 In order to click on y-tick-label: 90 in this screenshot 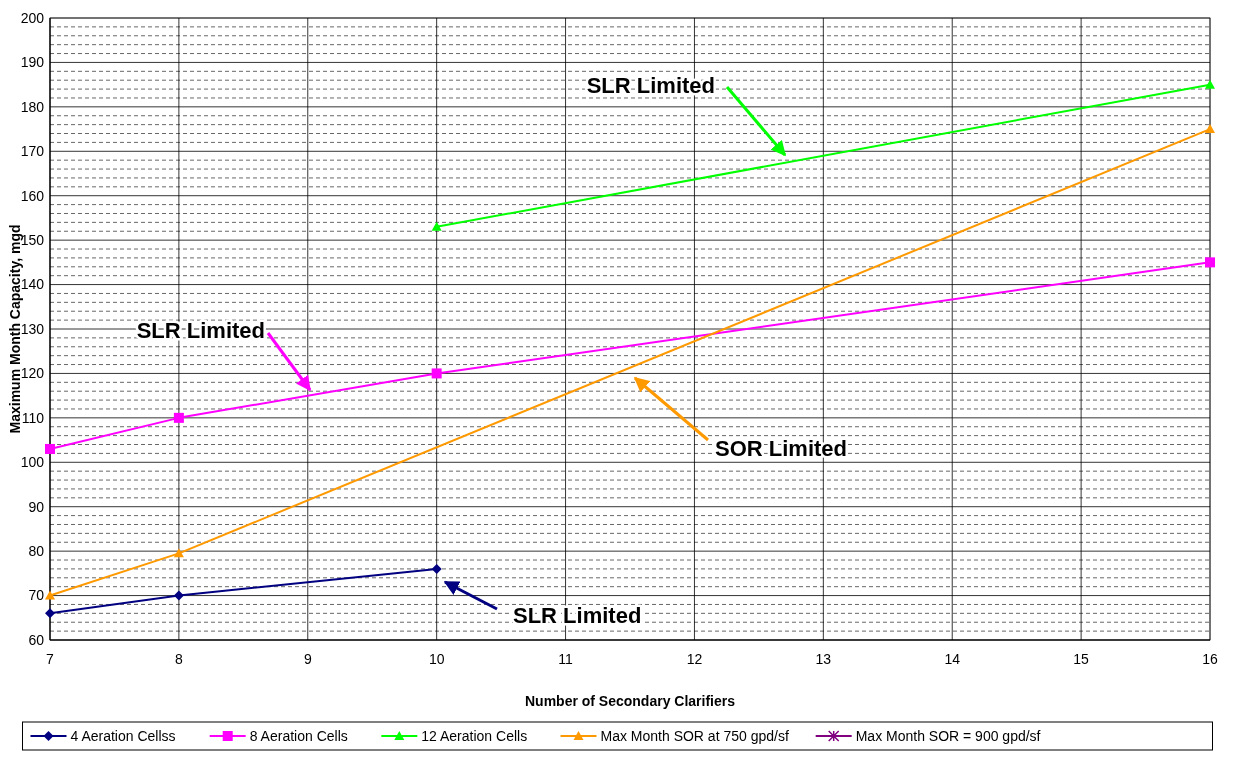, I will do `click(36, 506)`.